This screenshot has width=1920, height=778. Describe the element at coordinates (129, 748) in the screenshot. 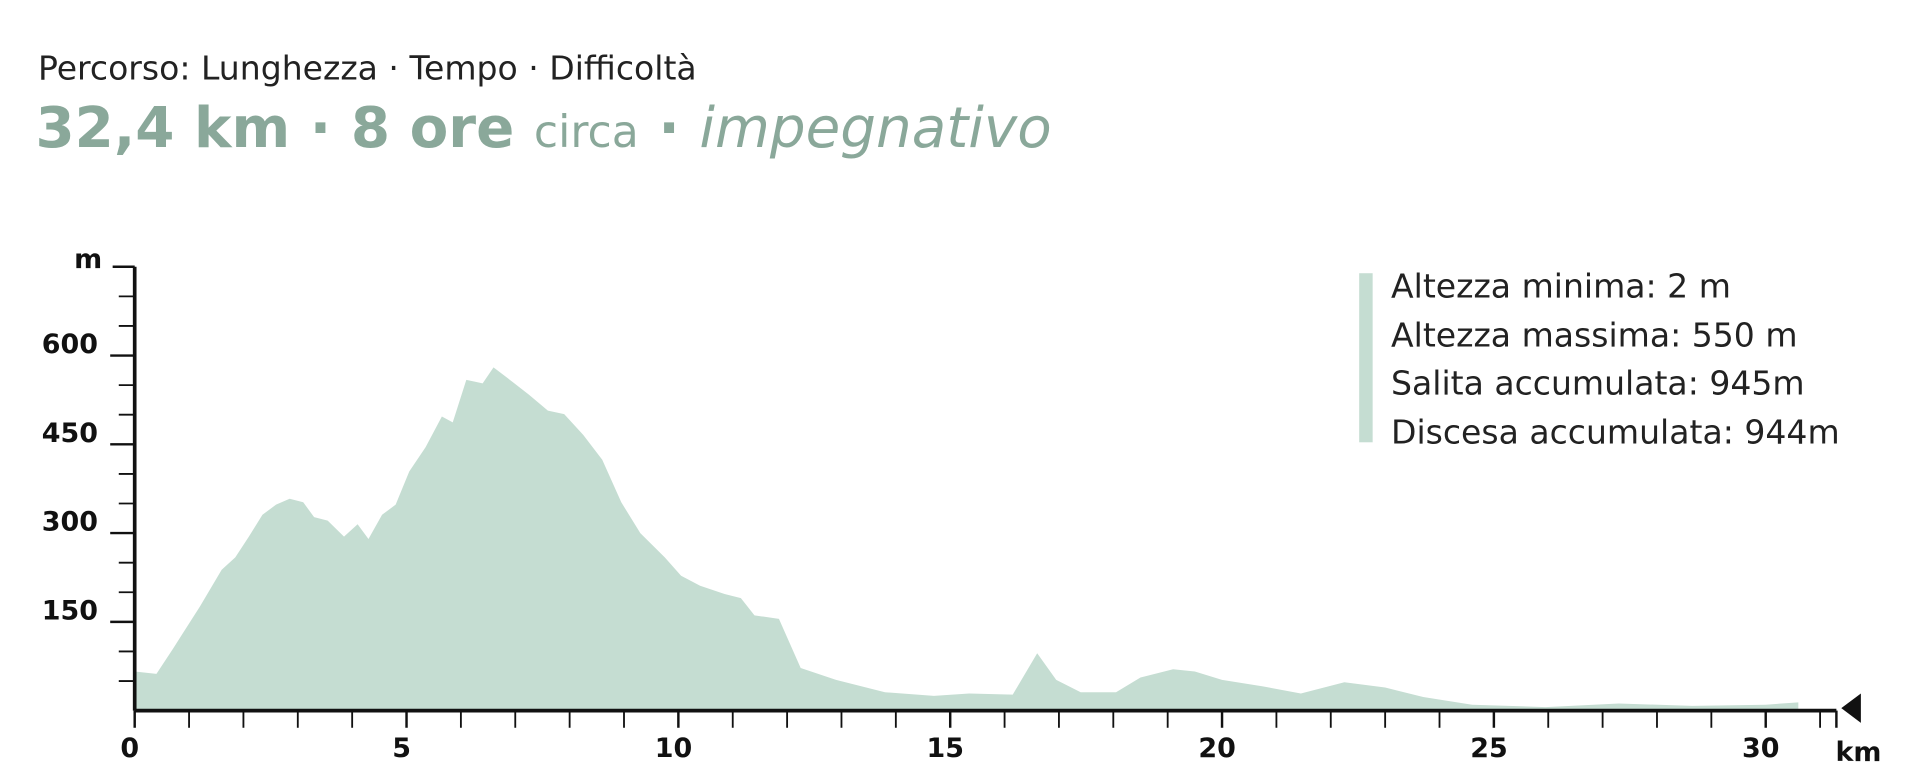

I see `x-tick-label: 0` at that location.